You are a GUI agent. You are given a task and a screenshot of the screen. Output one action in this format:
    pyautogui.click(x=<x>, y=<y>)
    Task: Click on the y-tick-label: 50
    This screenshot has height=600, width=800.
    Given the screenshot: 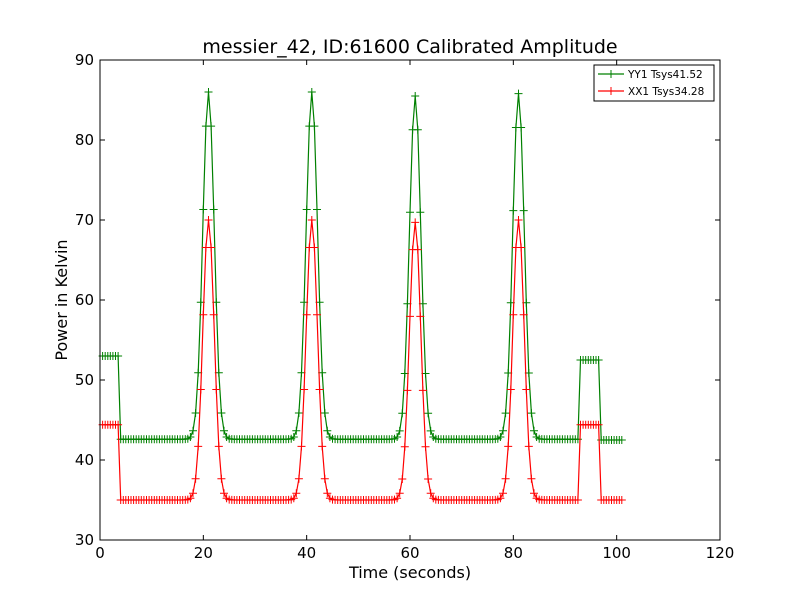 What is the action you would take?
    pyautogui.click(x=84, y=380)
    